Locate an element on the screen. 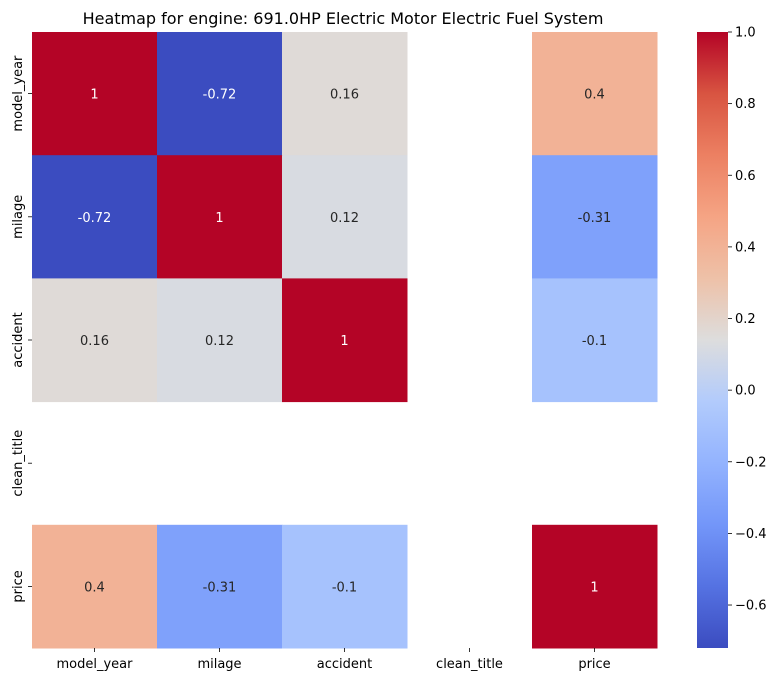 This screenshot has width=776, height=682. x-tick-label: price is located at coordinates (594, 664).